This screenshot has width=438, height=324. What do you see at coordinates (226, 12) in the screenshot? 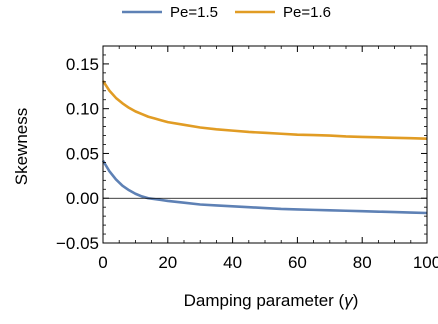
I see `legend: Pe=1.5 Pe=1.6` at bounding box center [226, 12].